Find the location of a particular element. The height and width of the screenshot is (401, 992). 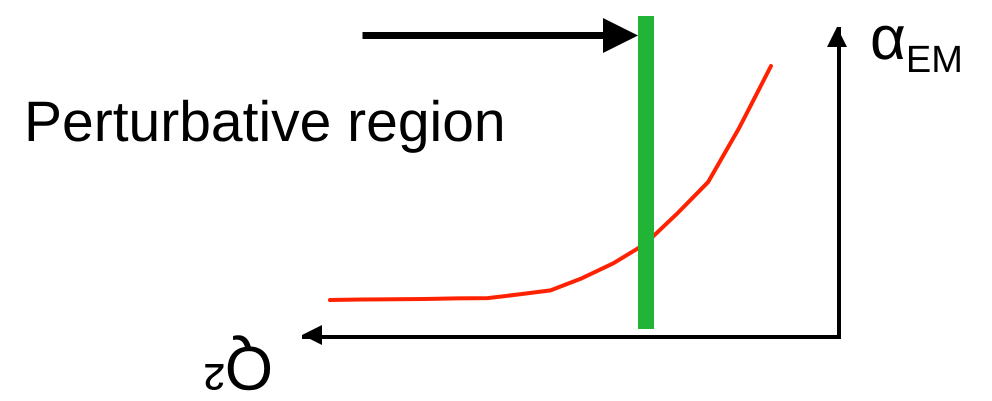

annotation: Perturbative region is located at coordinates (265, 122).